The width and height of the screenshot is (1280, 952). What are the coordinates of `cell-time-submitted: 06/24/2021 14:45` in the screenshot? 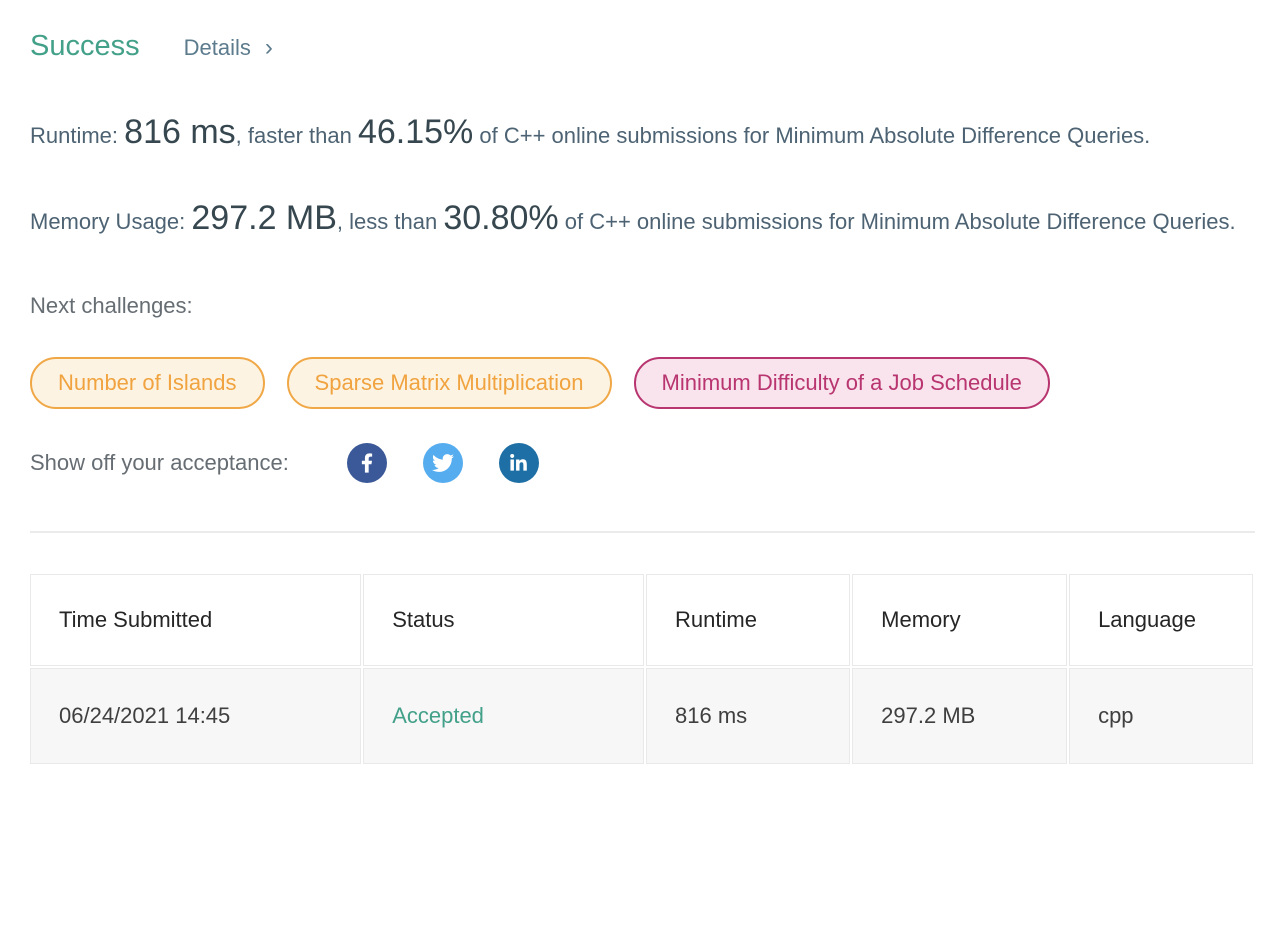 It's located at (196, 716).